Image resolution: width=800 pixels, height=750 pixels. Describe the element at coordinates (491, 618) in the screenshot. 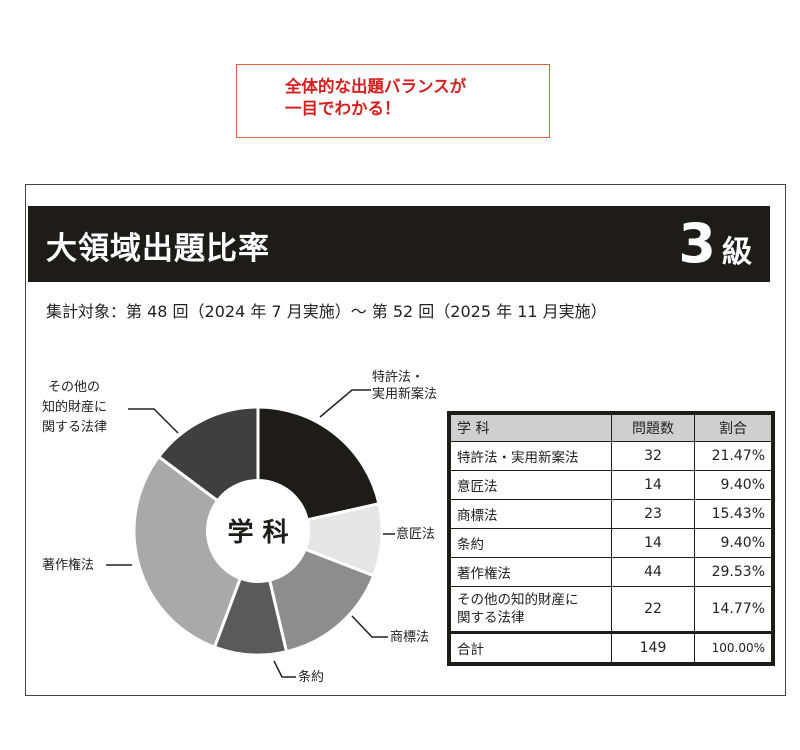

I see `row-subject-line-2: 関する法律` at that location.